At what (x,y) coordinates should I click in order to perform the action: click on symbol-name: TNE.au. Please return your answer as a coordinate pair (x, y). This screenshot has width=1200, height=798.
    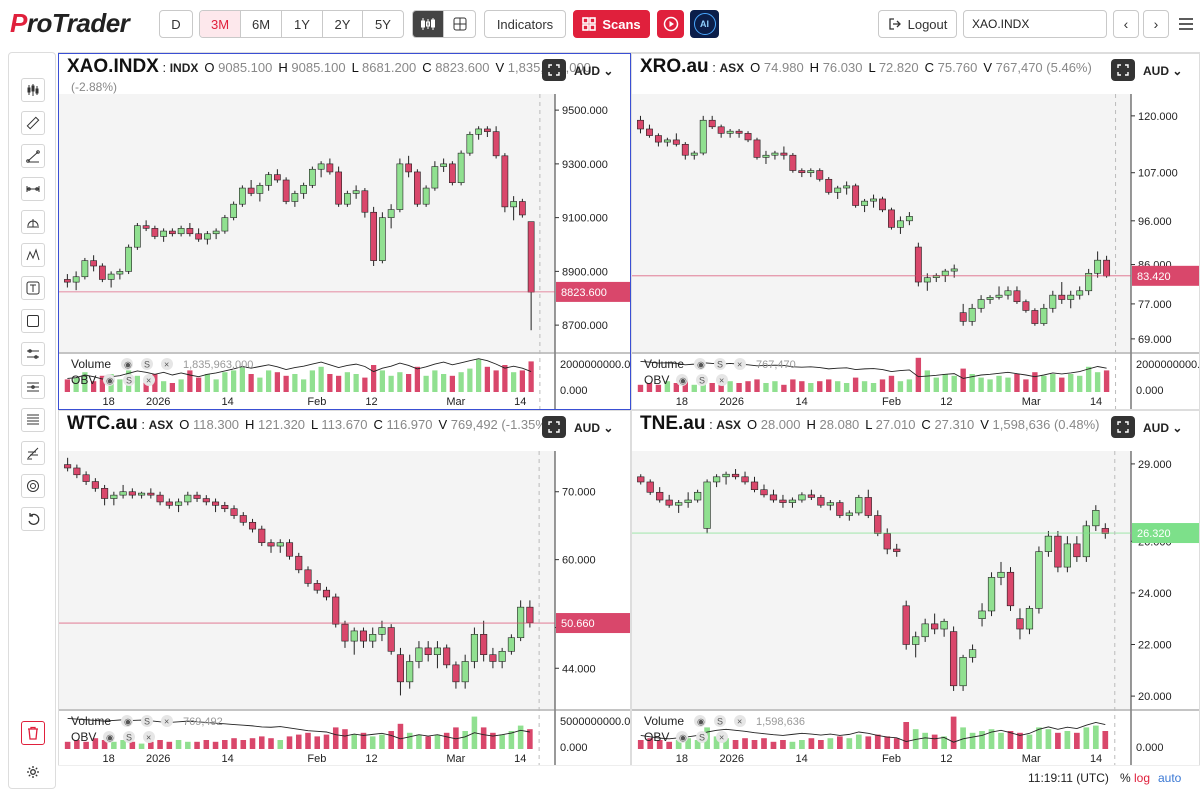
    Looking at the image, I should click on (673, 423).